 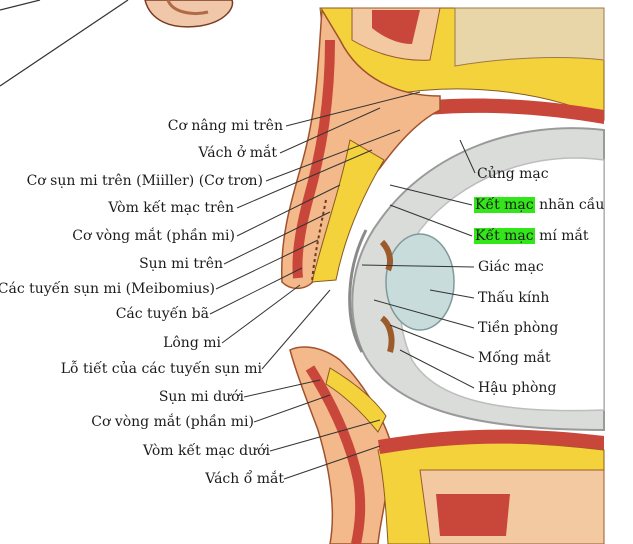 What do you see at coordinates (514, 298) in the screenshot?
I see `label-thau-kinh: Thấu kính` at bounding box center [514, 298].